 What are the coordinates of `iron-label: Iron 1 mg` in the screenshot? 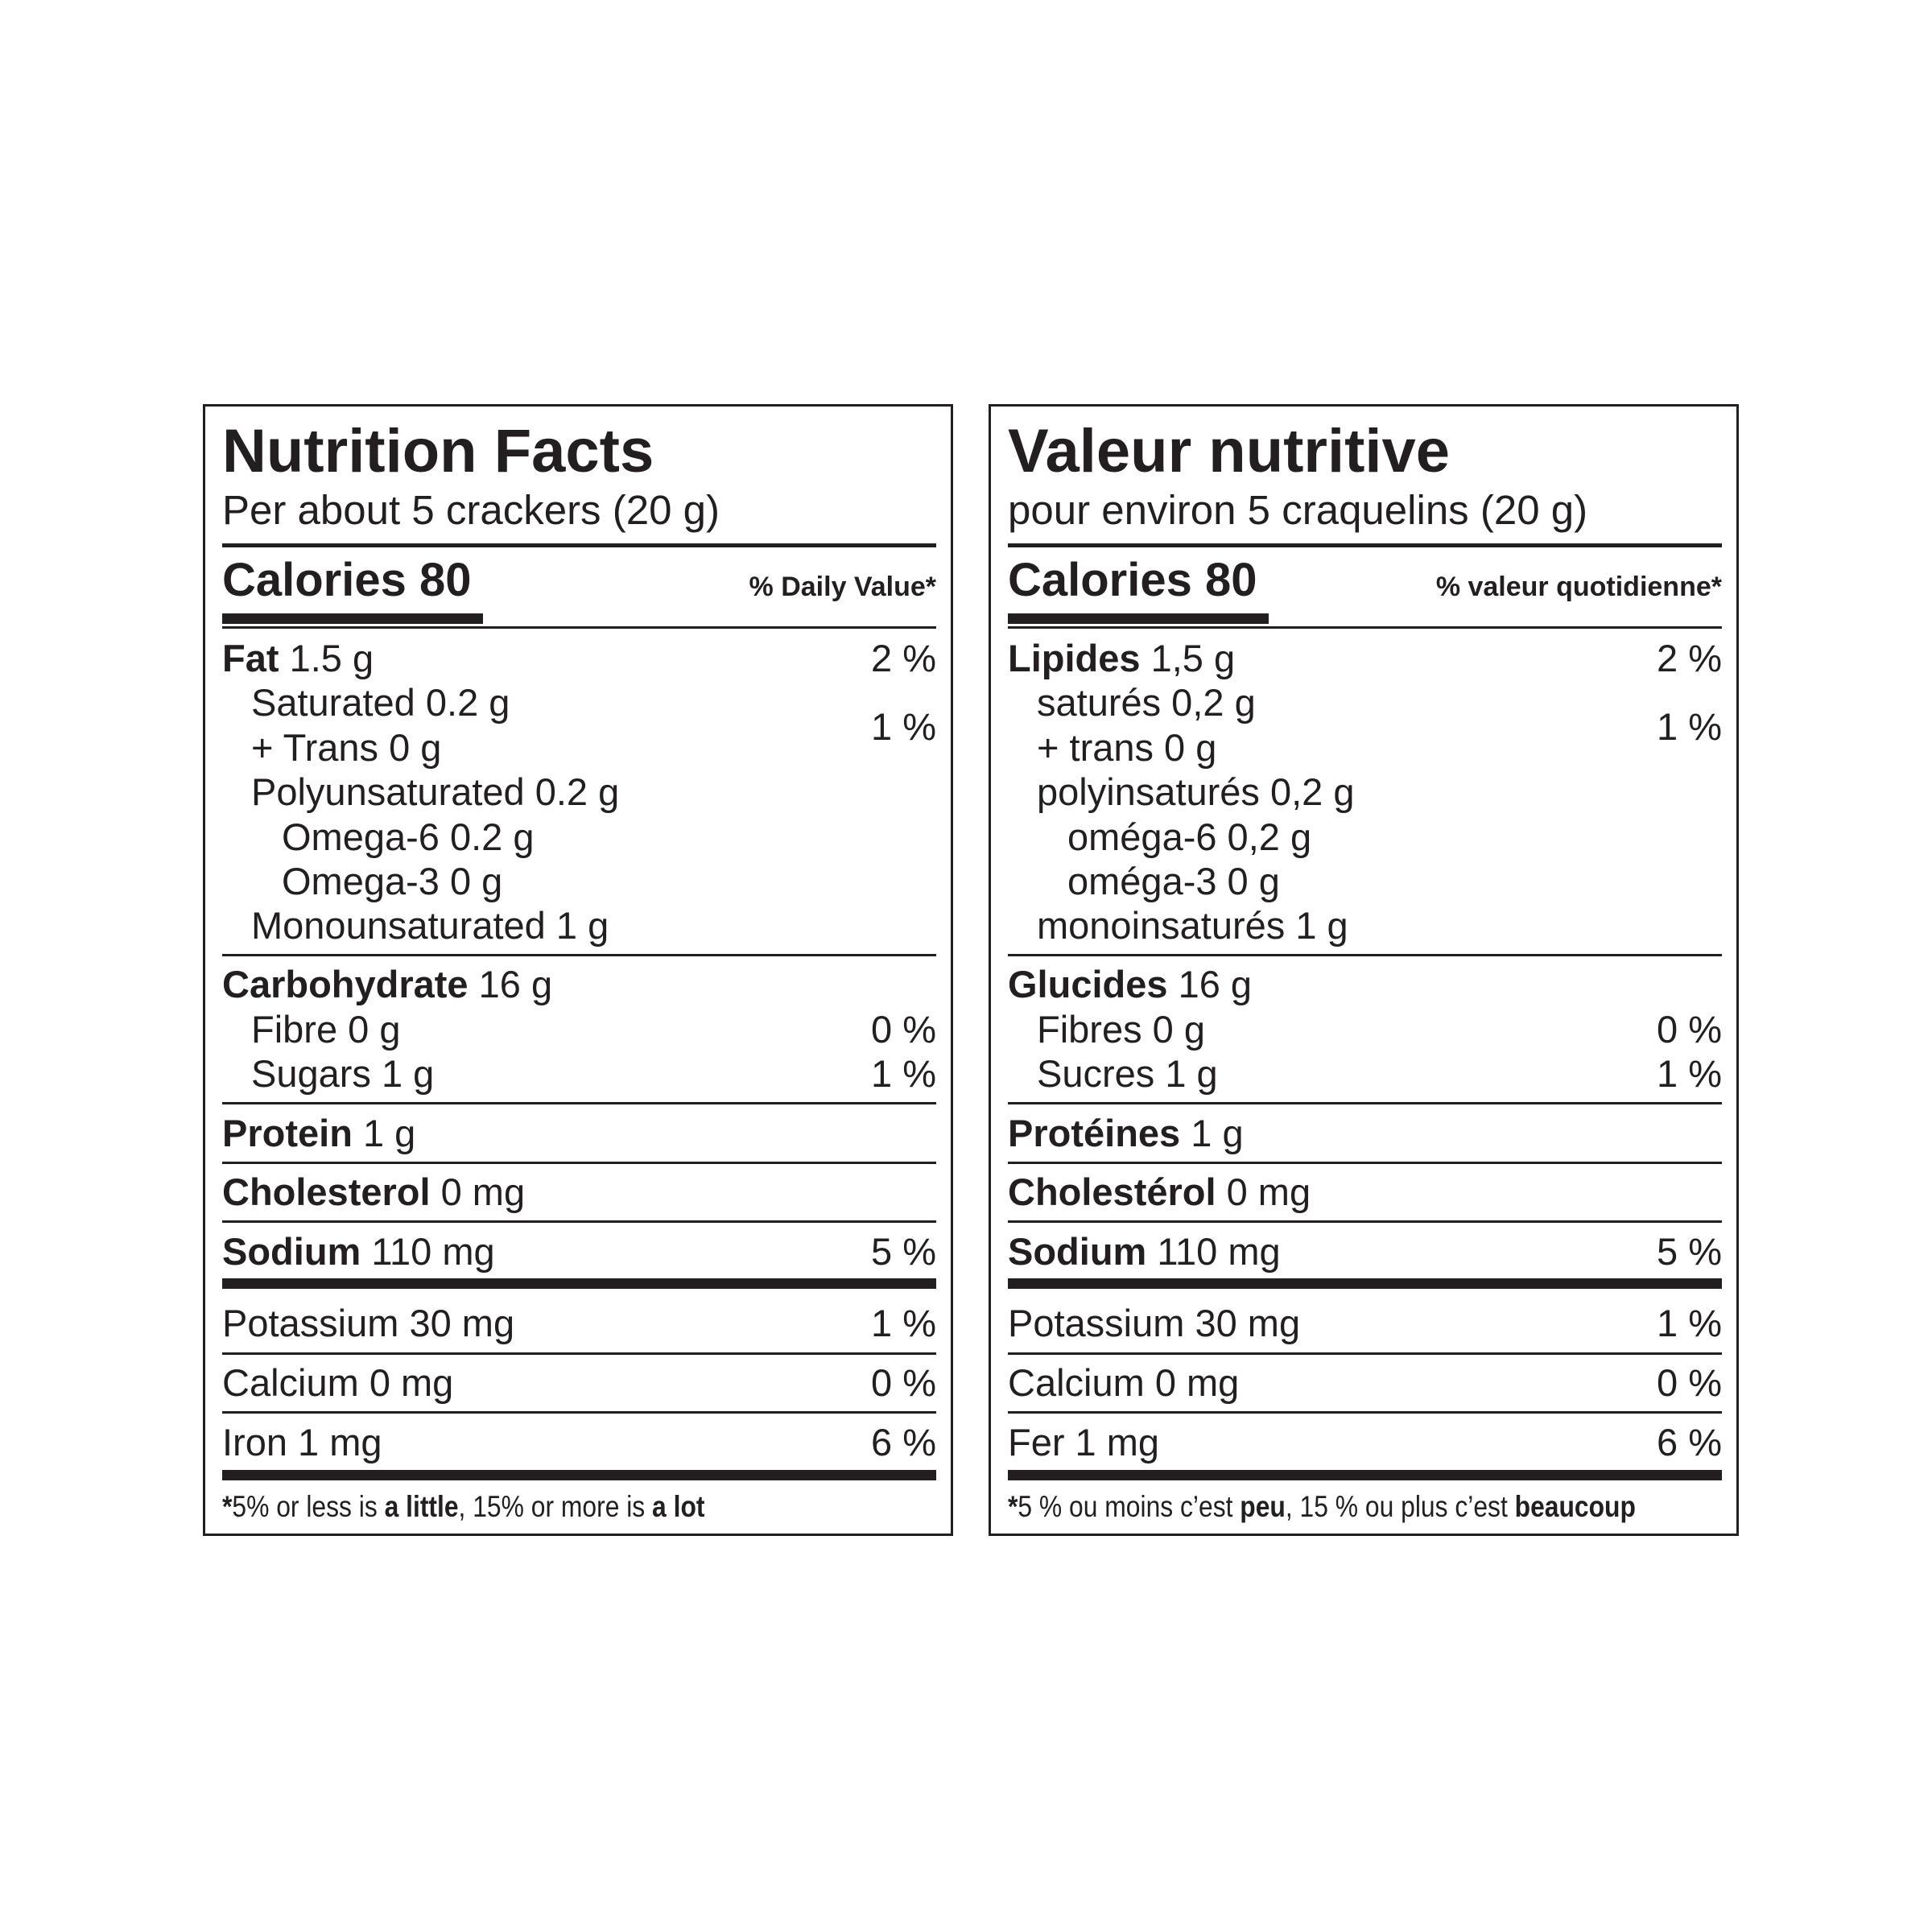 It's located at (302, 1442).